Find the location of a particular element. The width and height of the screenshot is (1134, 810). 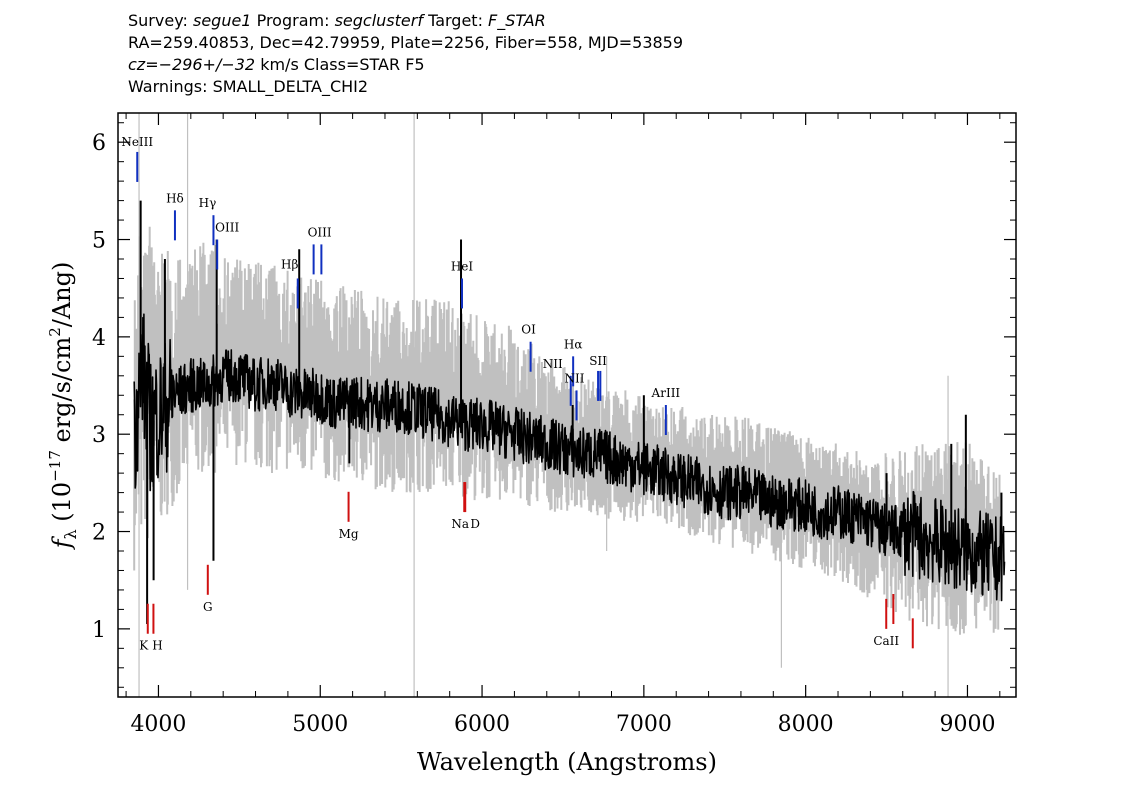

x-axis-title: Wavelength (Angstroms) is located at coordinates (567, 762).